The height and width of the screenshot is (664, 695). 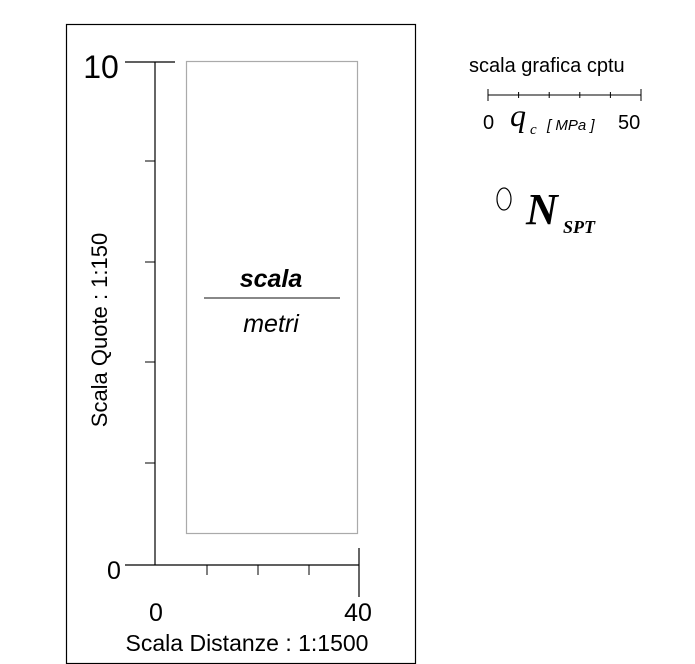 What do you see at coordinates (101, 67) in the screenshot?
I see `y-max-label: 10` at bounding box center [101, 67].